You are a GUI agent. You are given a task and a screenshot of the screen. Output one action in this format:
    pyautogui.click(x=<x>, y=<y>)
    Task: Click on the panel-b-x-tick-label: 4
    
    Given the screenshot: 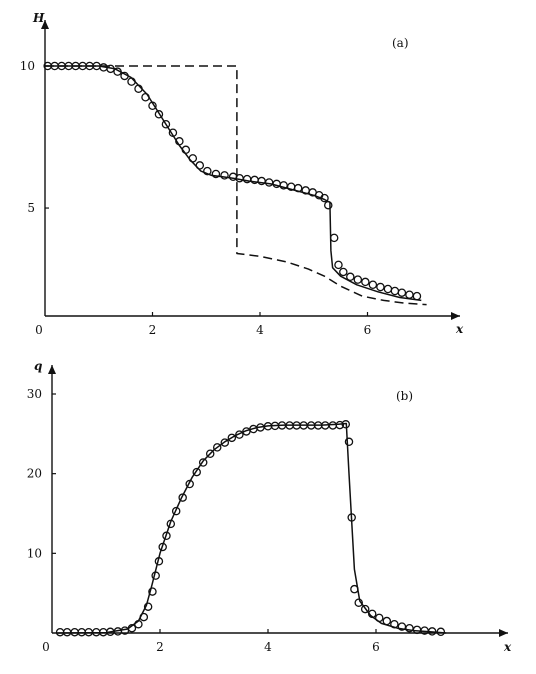 What is the action you would take?
    pyautogui.click(x=268, y=647)
    